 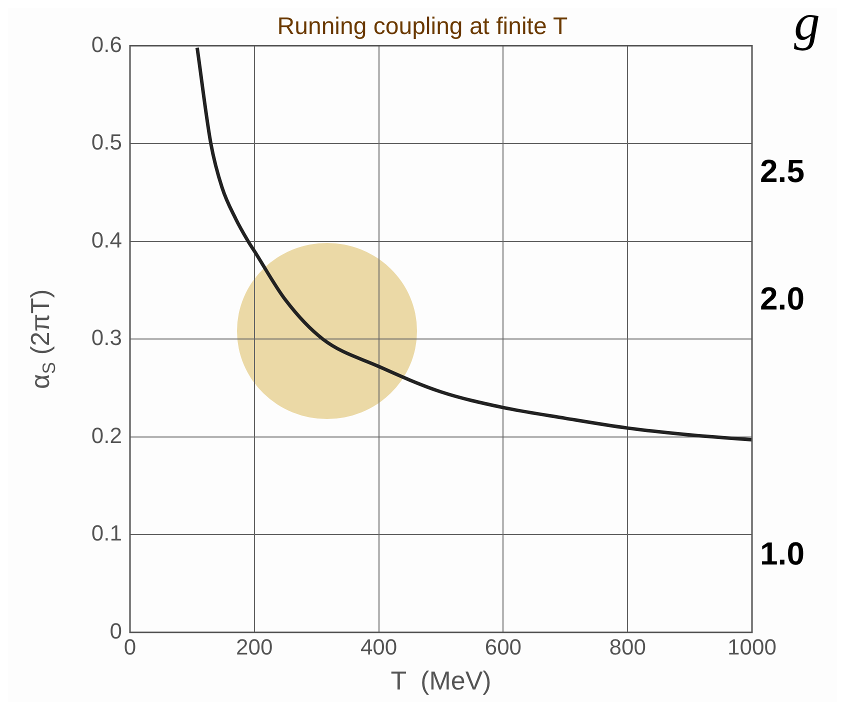 I want to click on y-tick-label: 0, so click(x=116, y=631).